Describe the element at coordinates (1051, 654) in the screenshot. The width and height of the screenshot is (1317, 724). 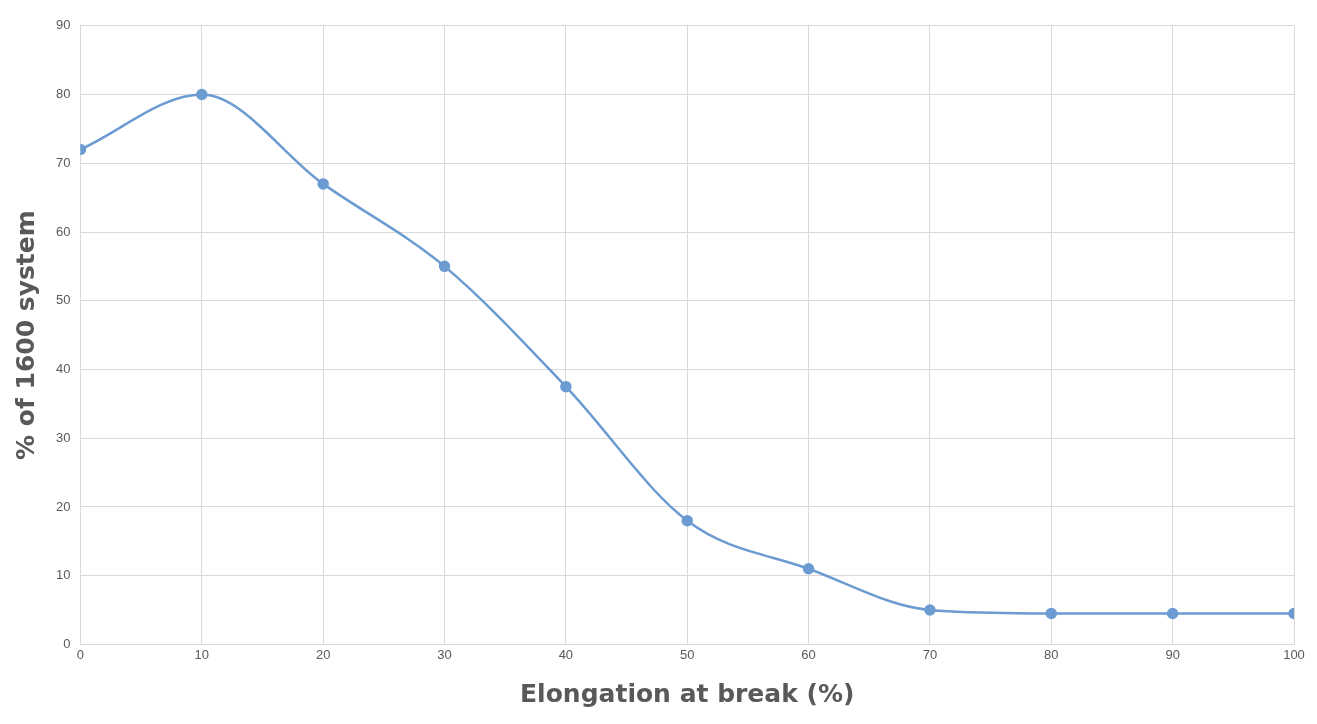
I see `x-tick-label: 80` at that location.